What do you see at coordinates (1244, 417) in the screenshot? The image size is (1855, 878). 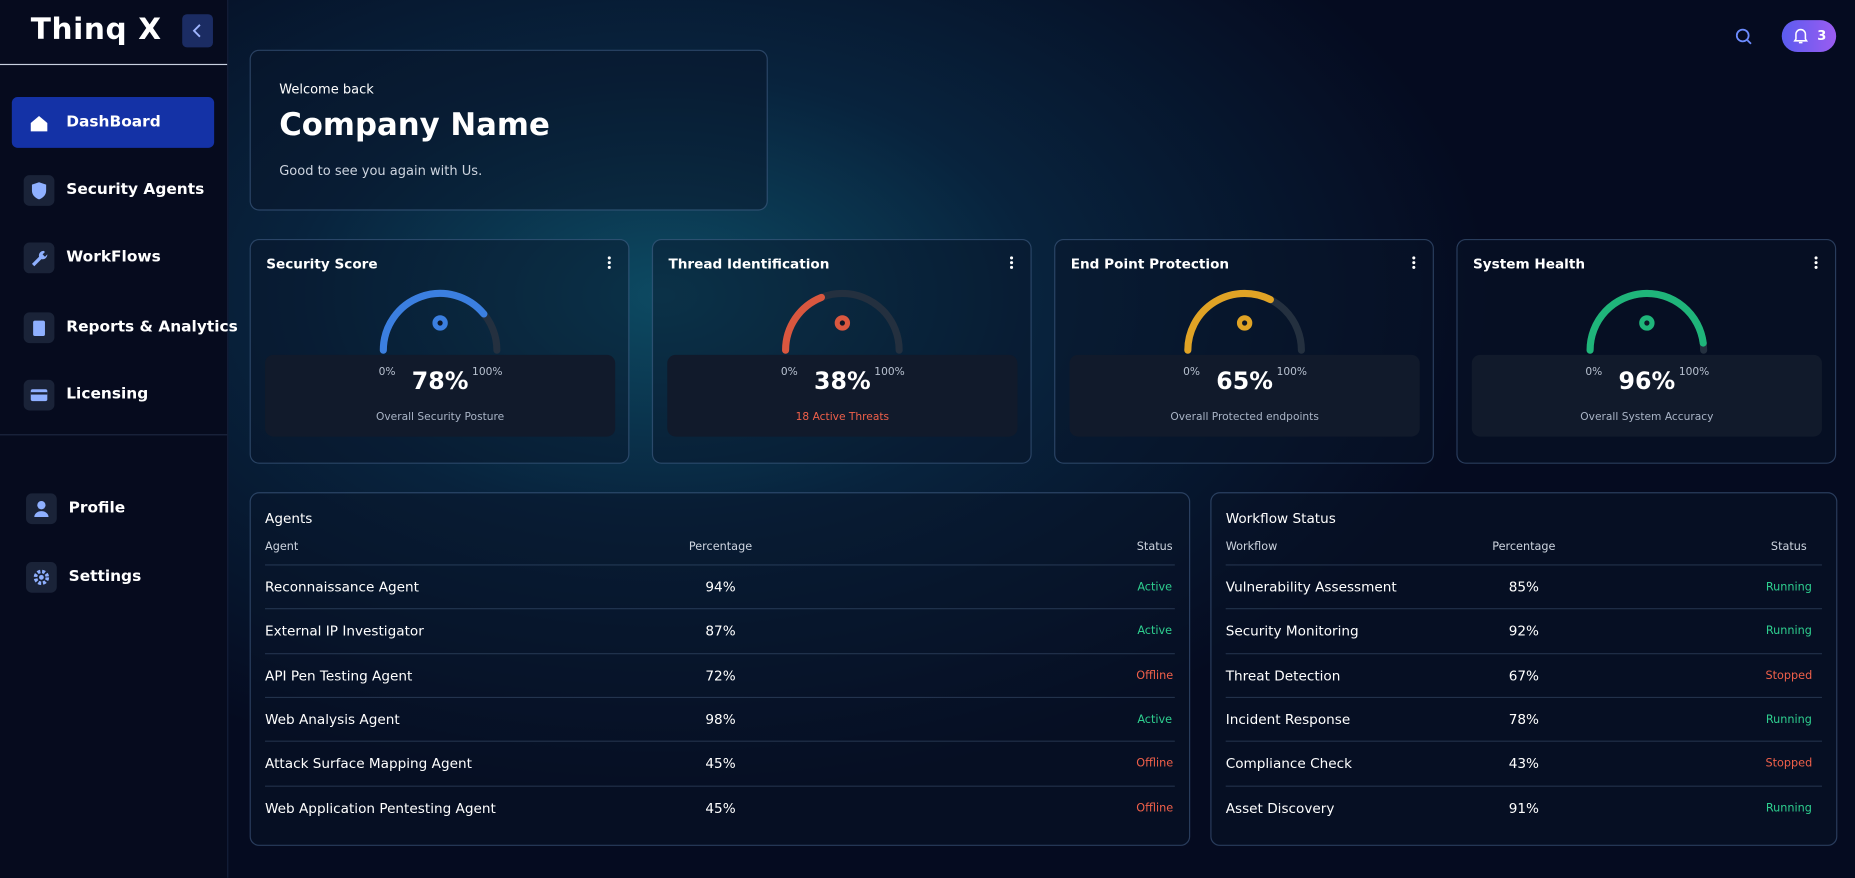 I see `gauge-caption: Overall Protected endpoints` at bounding box center [1244, 417].